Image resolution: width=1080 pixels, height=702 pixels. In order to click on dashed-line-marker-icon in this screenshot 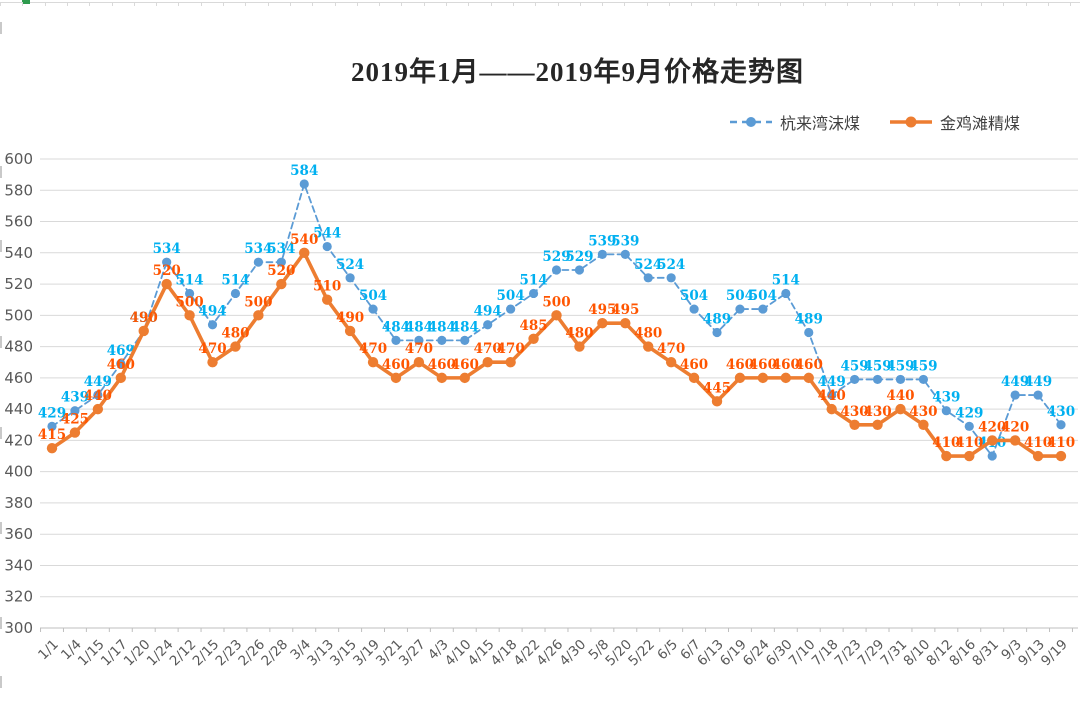, I will do `click(751, 122)`.